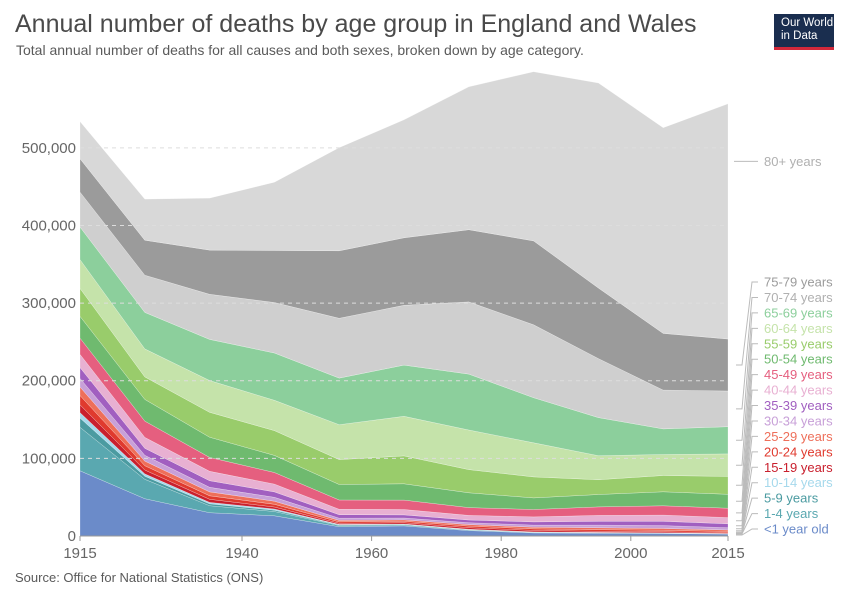  Describe the element at coordinates (747, 532) in the screenshot. I see `legend-connector-1-year-old` at that location.